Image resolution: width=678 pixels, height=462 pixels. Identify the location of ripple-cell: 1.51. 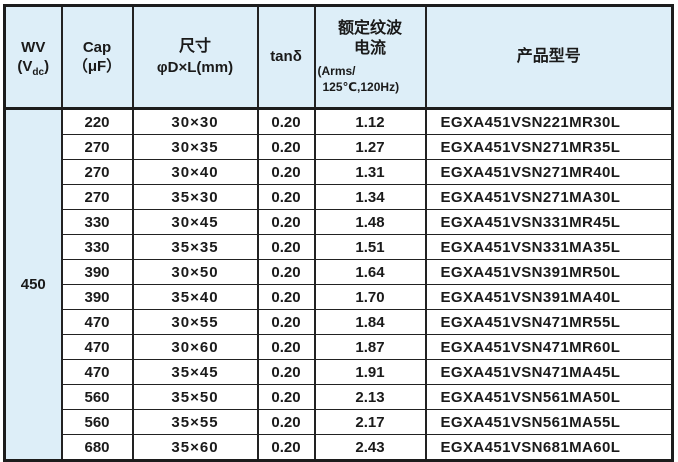
(370, 247).